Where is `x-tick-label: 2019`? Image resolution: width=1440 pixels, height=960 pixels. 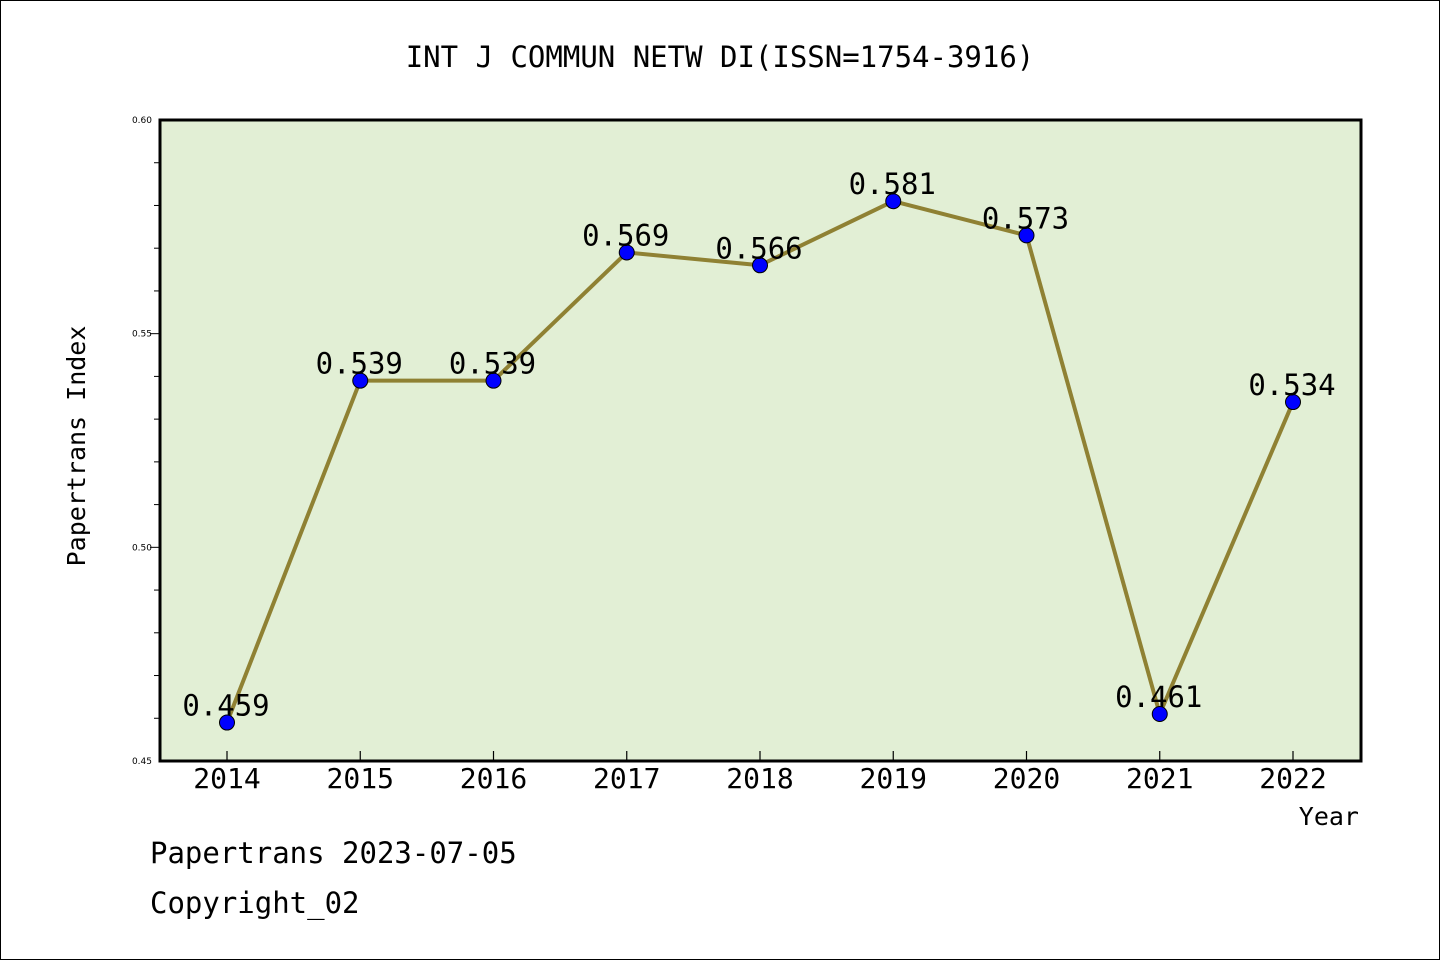 x-tick-label: 2019 is located at coordinates (893, 778).